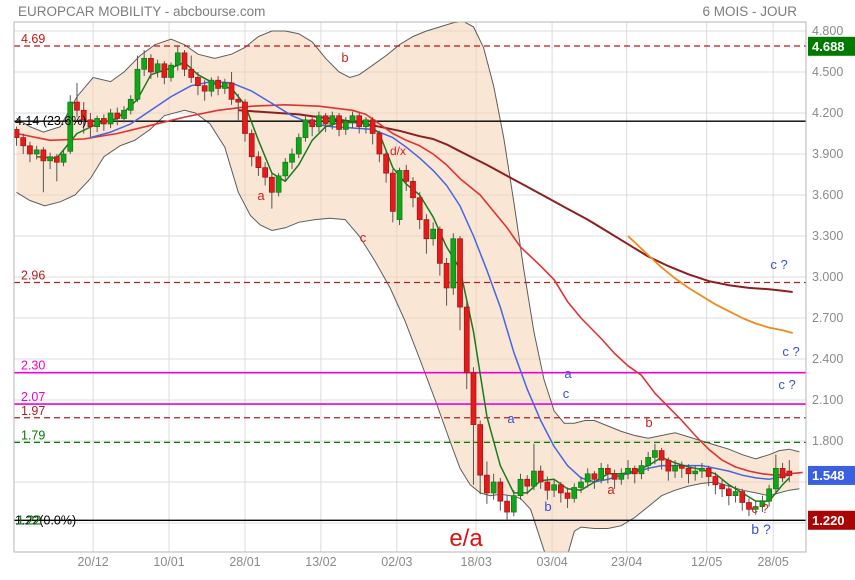  Describe the element at coordinates (828, 46) in the screenshot. I see `svg-text: 4.688` at that location.